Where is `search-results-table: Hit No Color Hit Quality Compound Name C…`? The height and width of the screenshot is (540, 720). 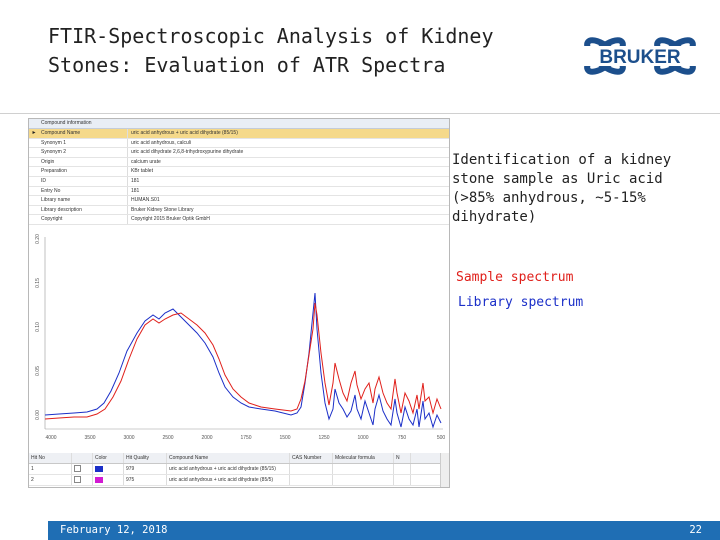
search-results-table: Hit No Color Hit Quality Compound Name C… is located at coordinates (239, 470).